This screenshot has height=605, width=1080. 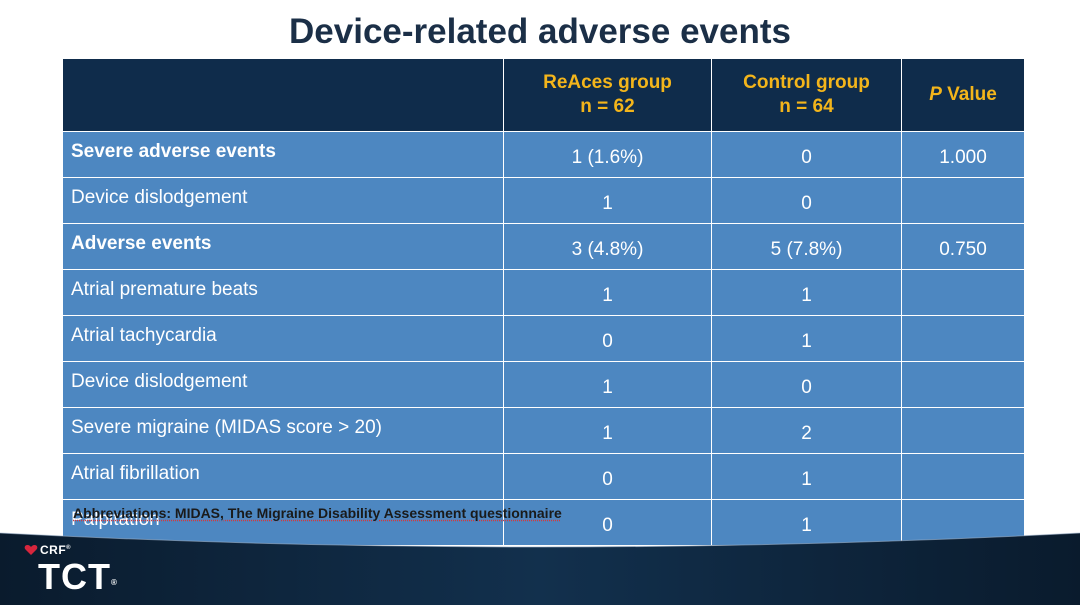 What do you see at coordinates (969, 94) in the screenshot?
I see `header-p-rest: Value` at bounding box center [969, 94].